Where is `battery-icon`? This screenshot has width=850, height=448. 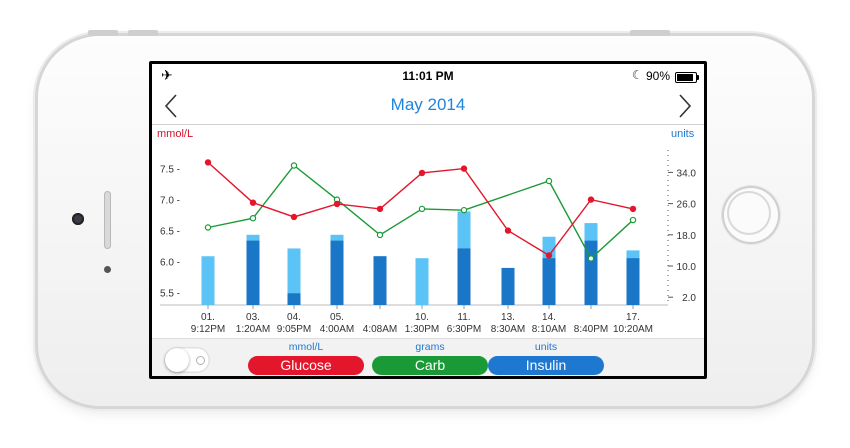 battery-icon is located at coordinates (687, 77).